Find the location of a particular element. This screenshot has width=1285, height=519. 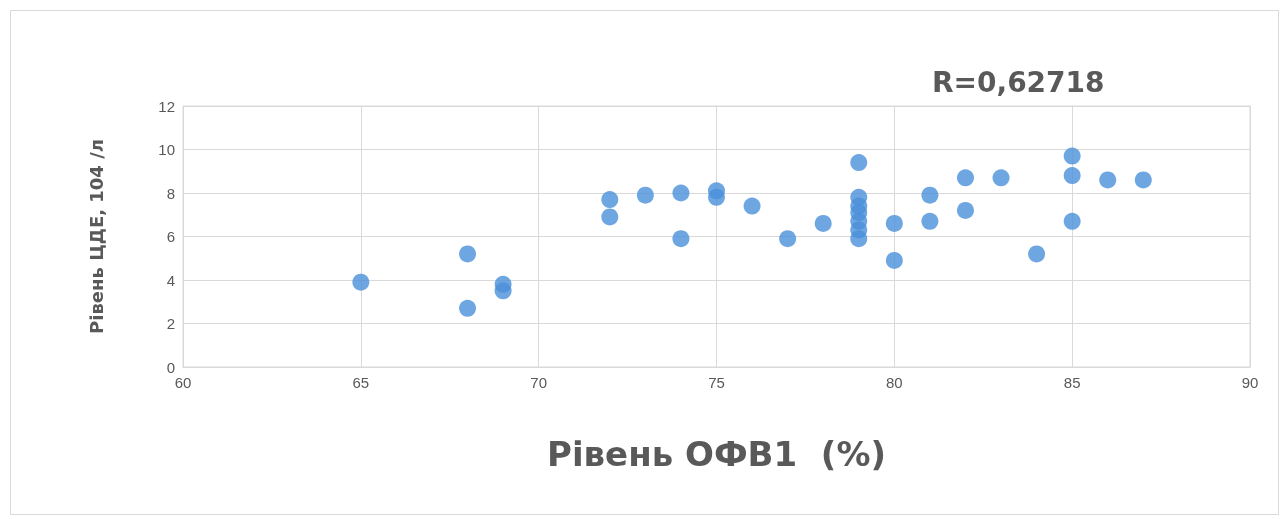

x-axis-title: Рівень ОФВ1 (%) is located at coordinates (716, 454).